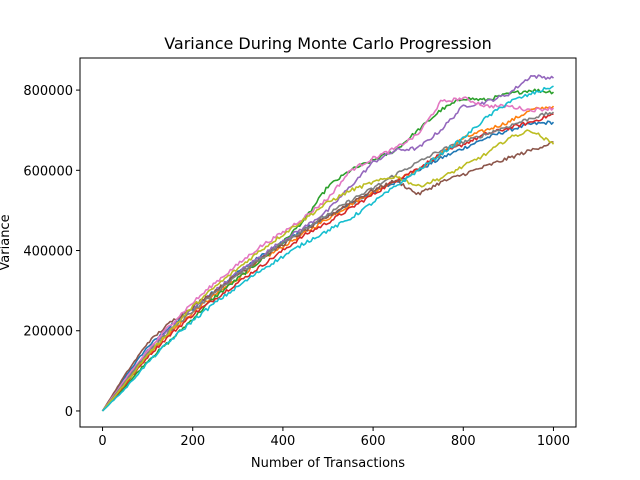 This screenshot has width=640, height=480. I want to click on y-tick-label: 800000, so click(48, 91).